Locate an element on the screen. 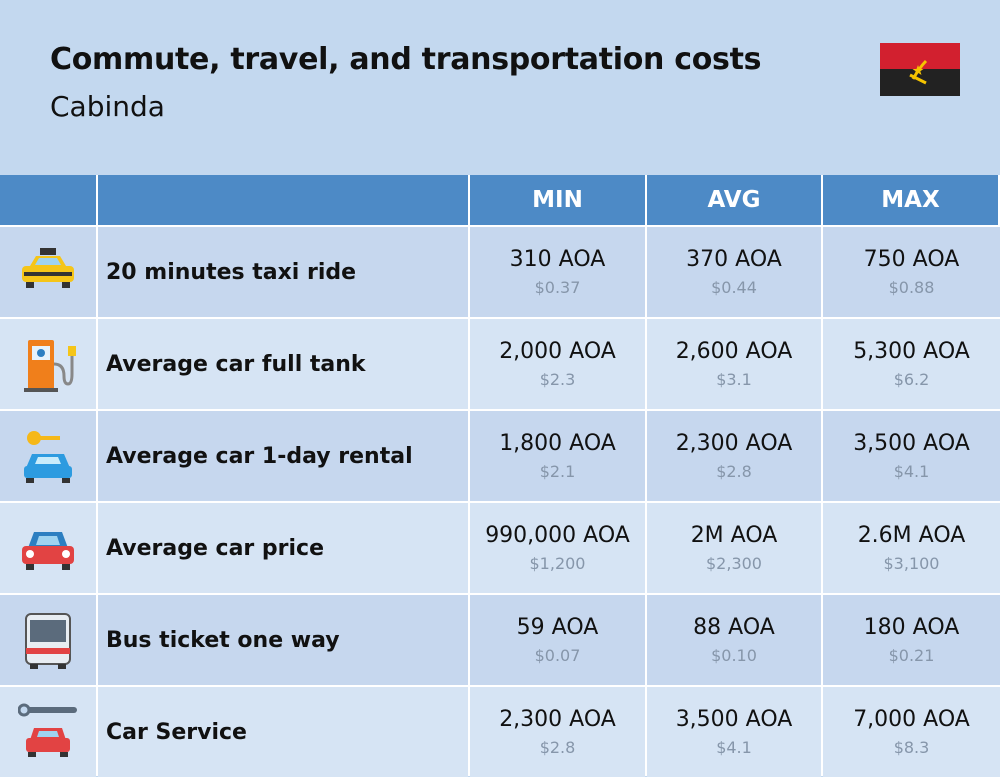  local-price: 88 AOA is located at coordinates (734, 627).